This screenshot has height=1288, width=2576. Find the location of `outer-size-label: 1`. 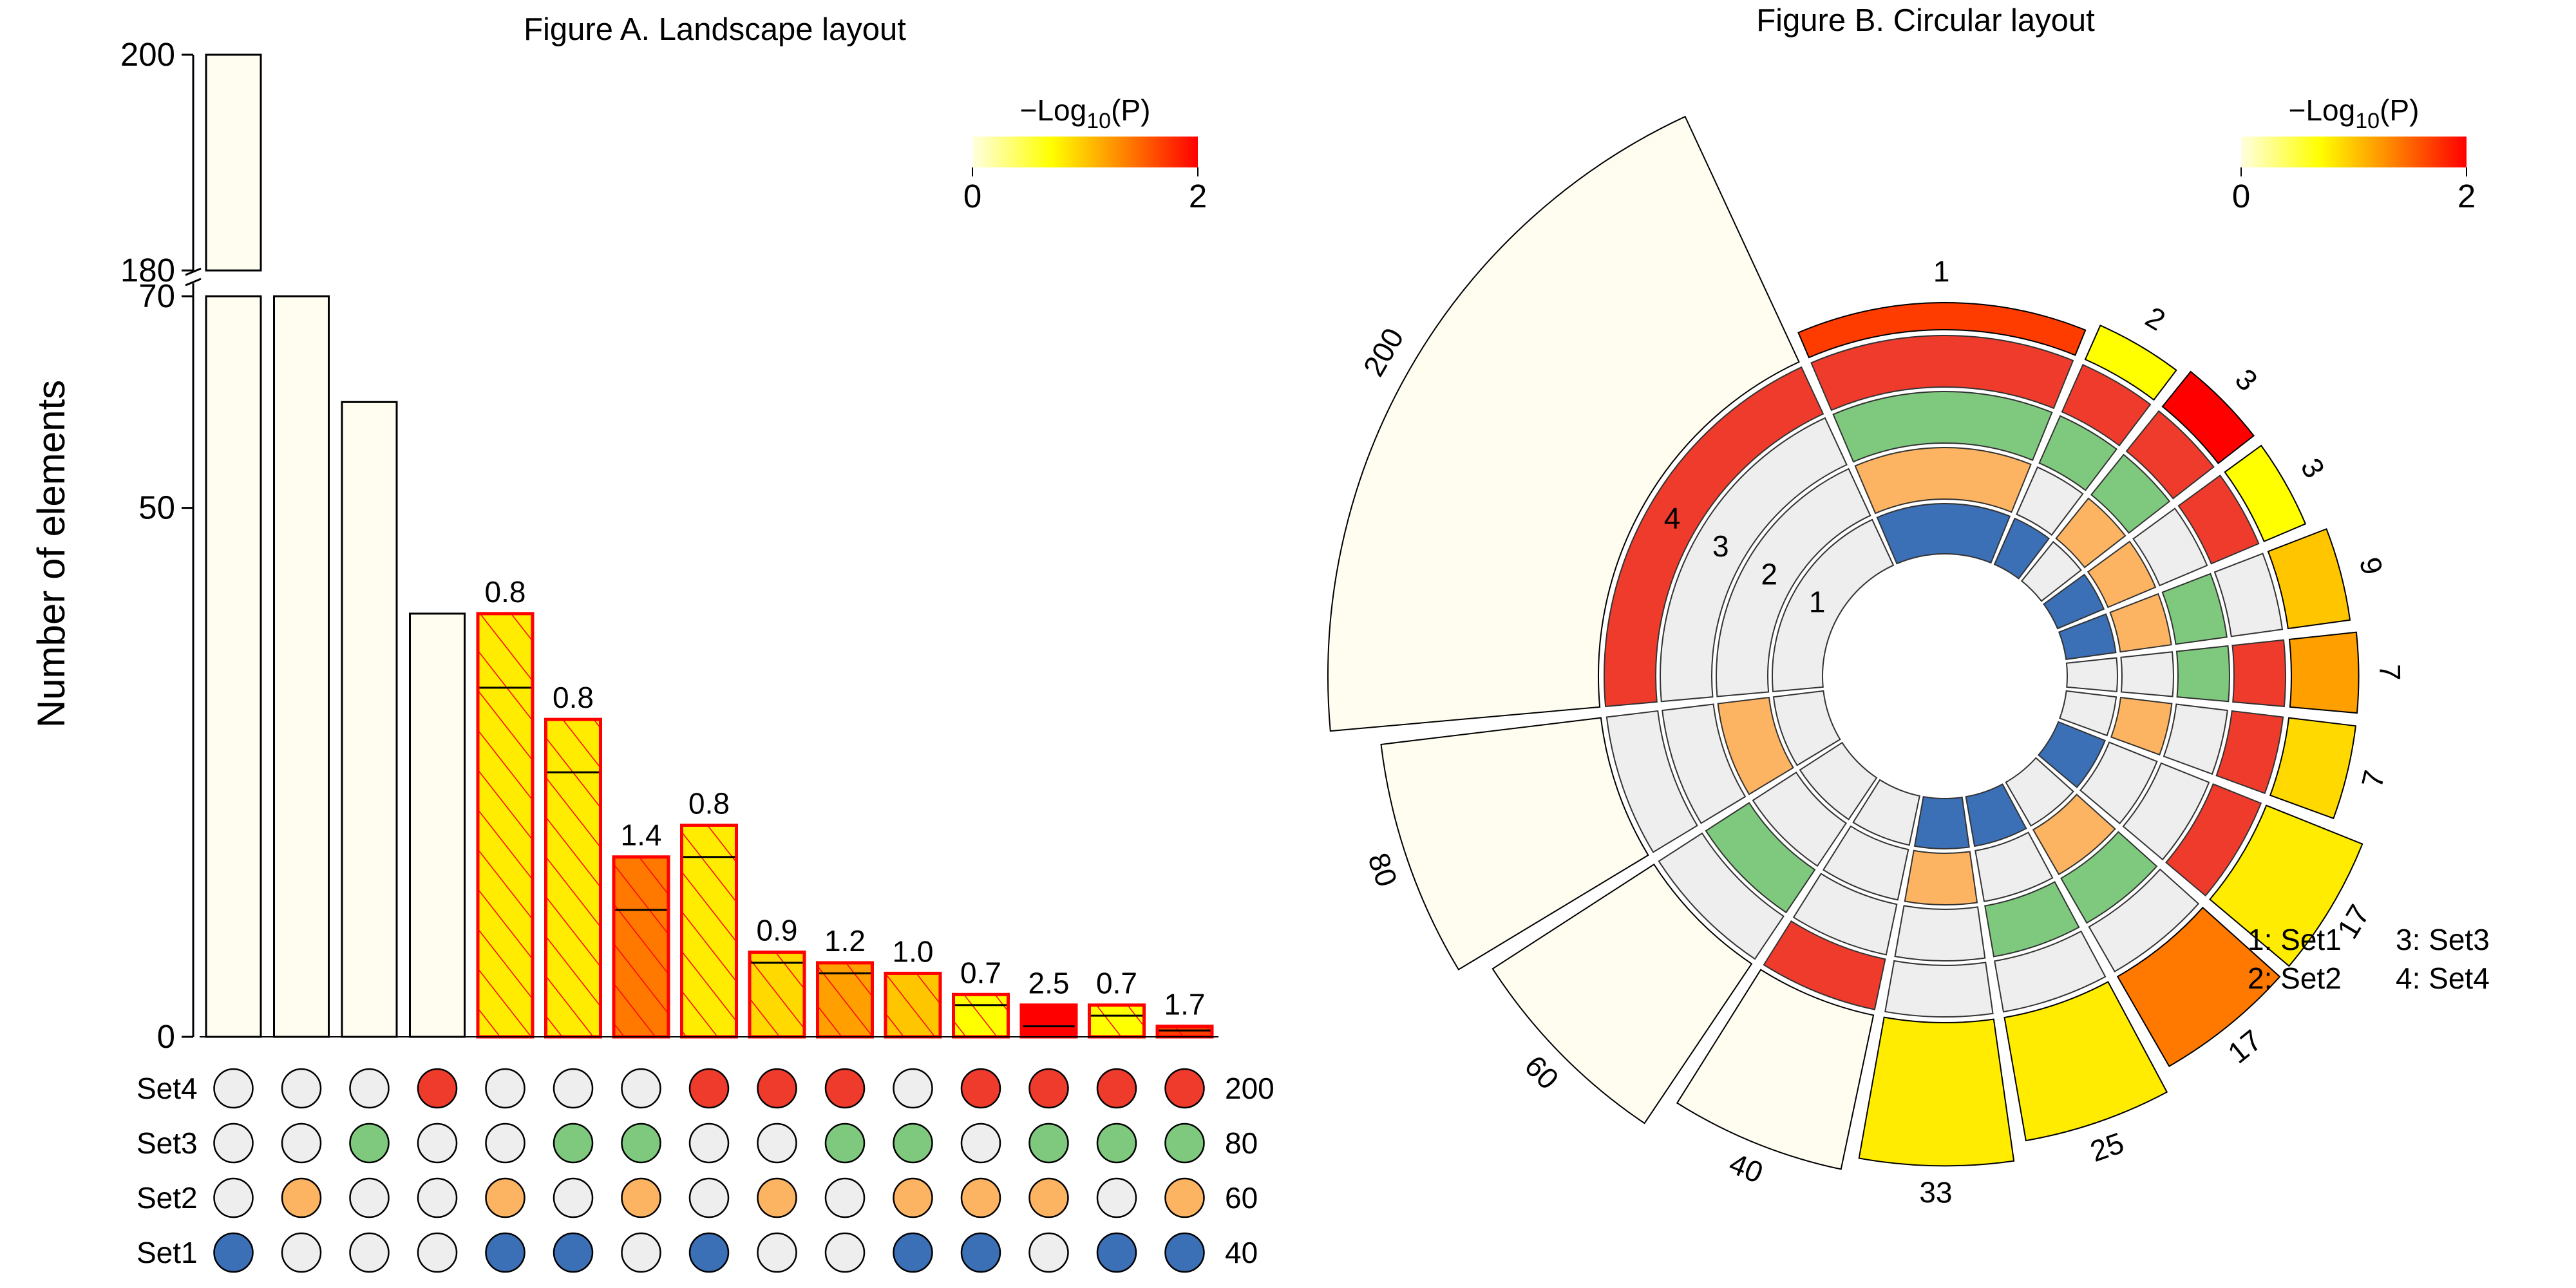

outer-size-label: 1 is located at coordinates (1941, 271).